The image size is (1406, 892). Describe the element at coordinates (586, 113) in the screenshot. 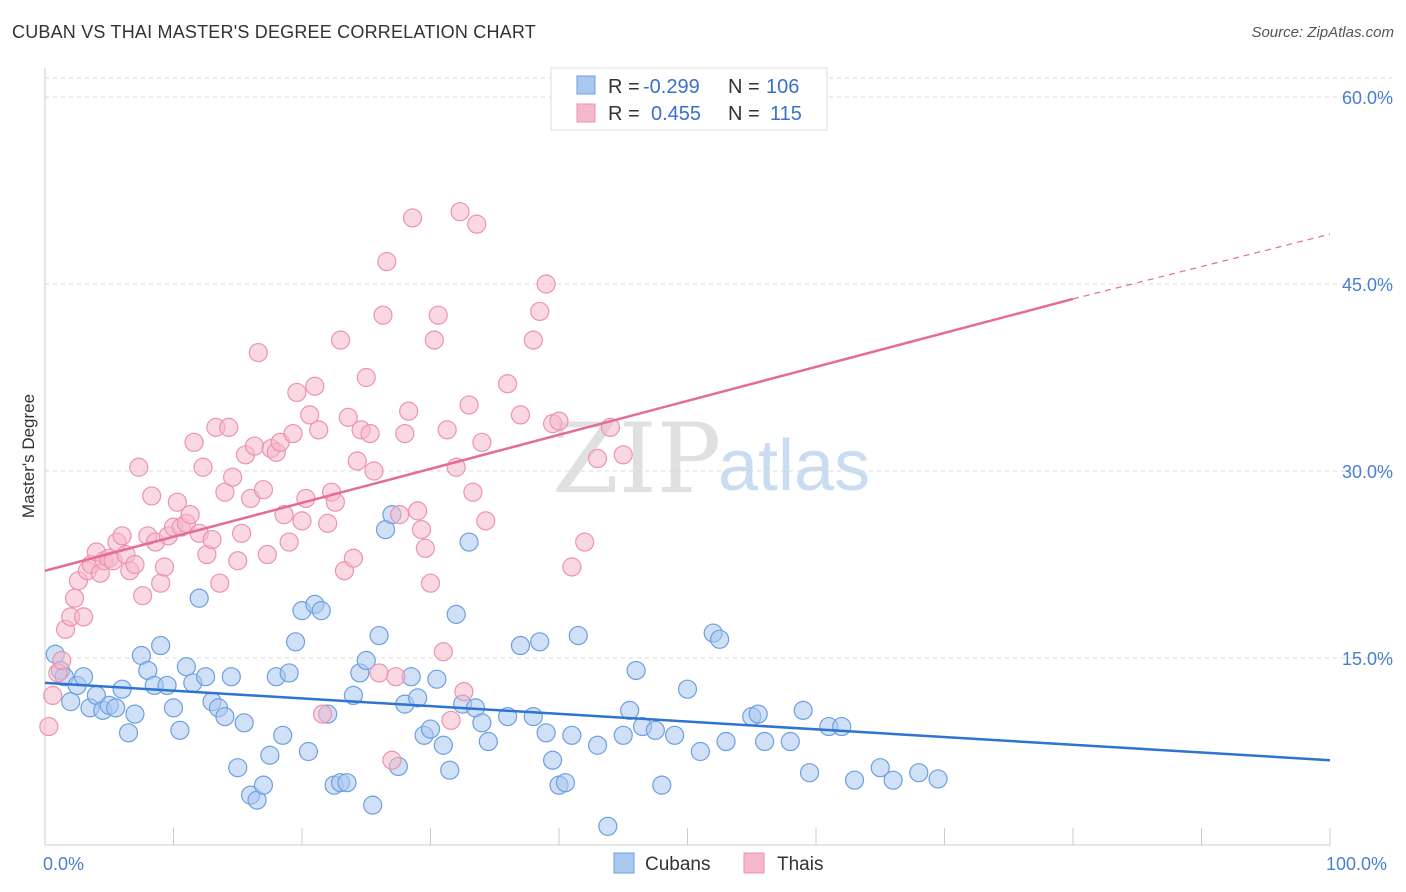

I see `legend-swatch-thais` at that location.